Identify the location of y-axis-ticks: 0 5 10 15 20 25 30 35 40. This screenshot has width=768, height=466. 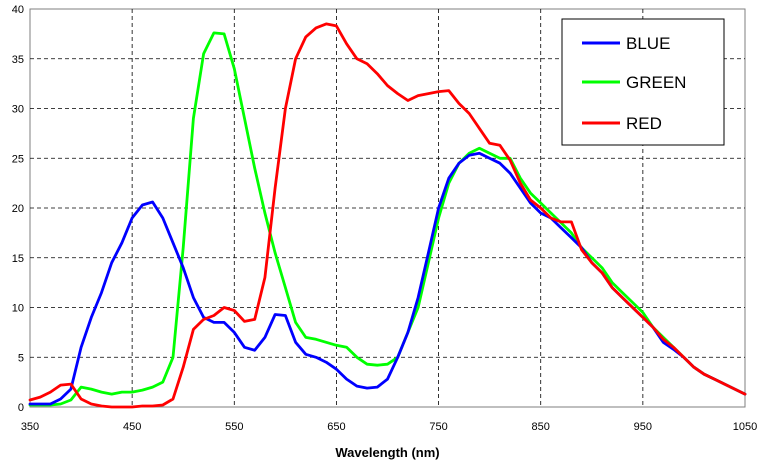
(18, 209).